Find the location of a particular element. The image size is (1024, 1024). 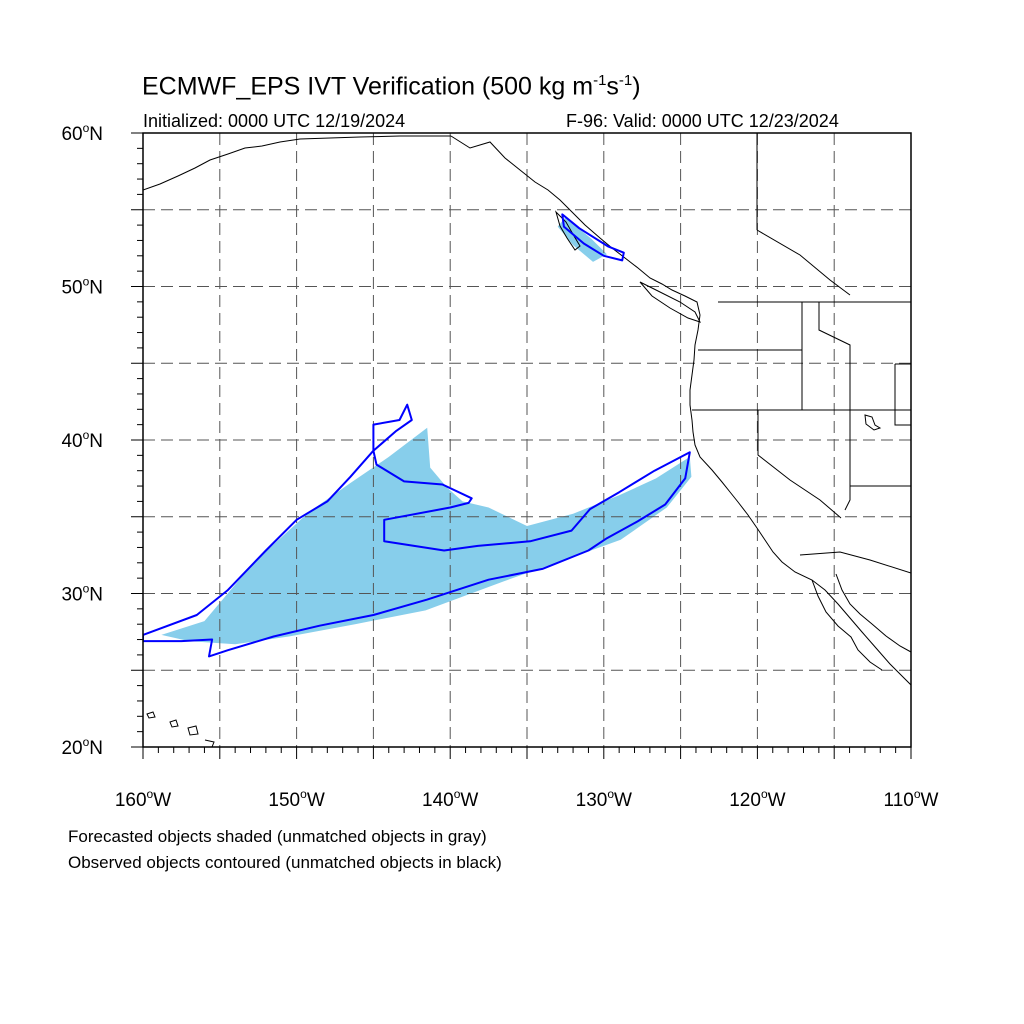

lat-label: 30oN is located at coordinates (82, 594).